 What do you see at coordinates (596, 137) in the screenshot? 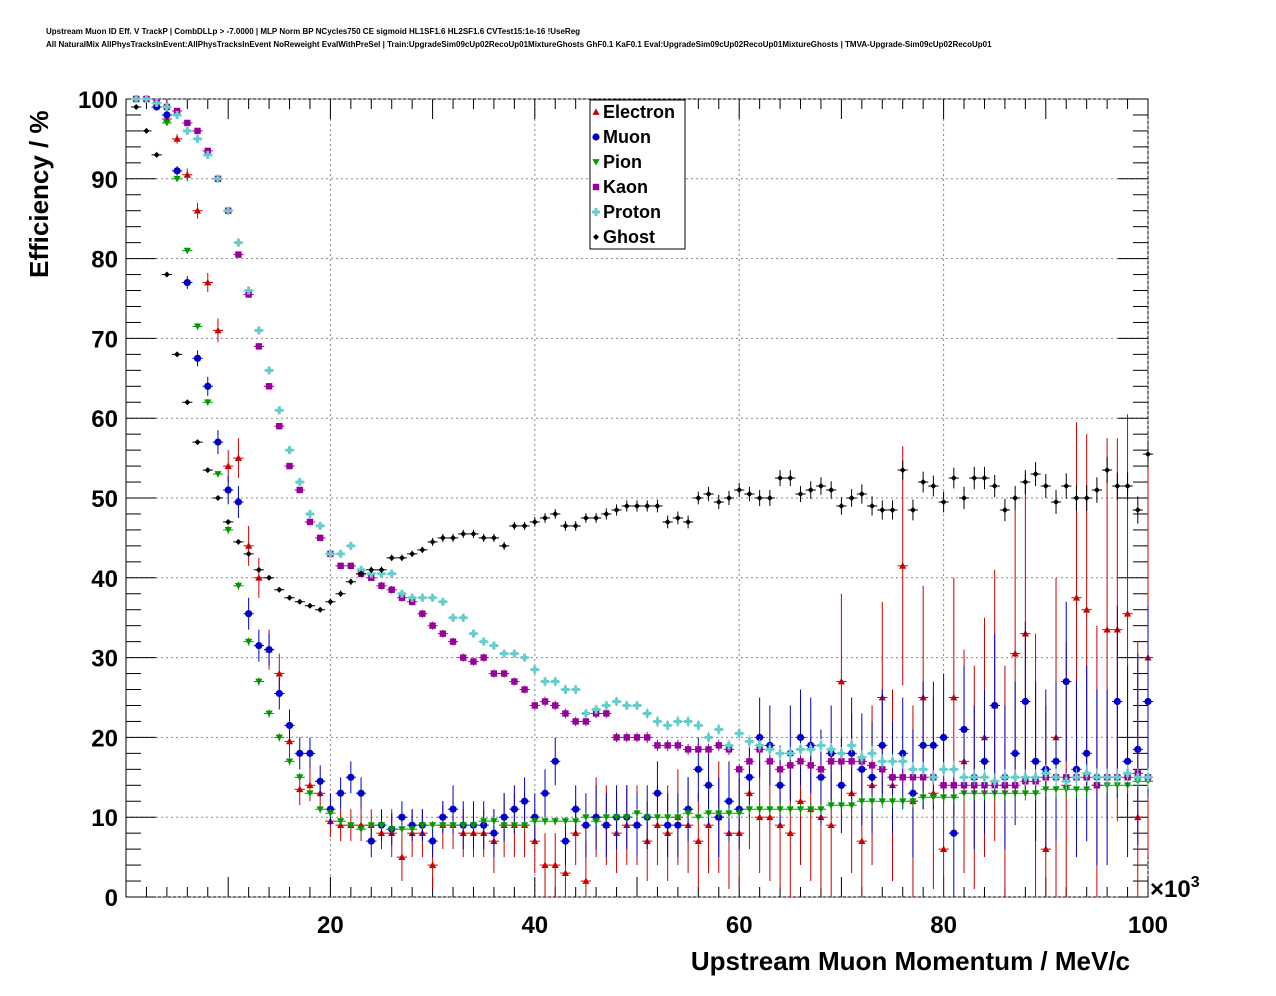
I see `legend-marker-muon` at bounding box center [596, 137].